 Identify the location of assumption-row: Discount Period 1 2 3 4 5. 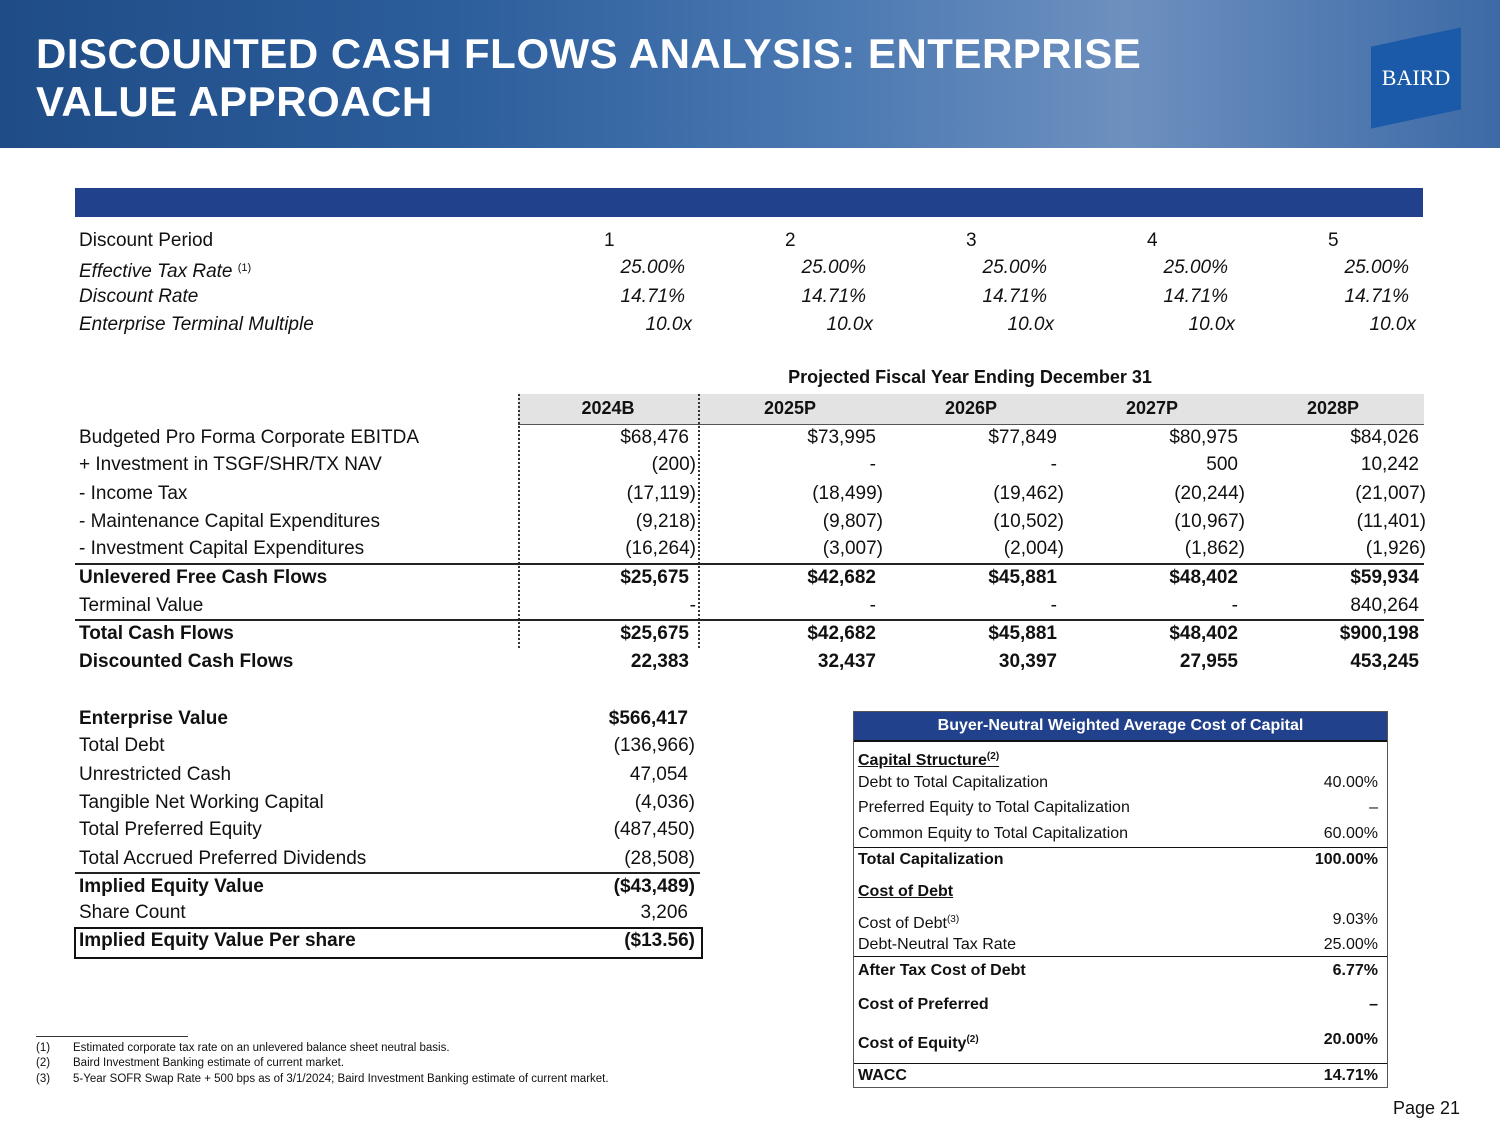
(749, 241).